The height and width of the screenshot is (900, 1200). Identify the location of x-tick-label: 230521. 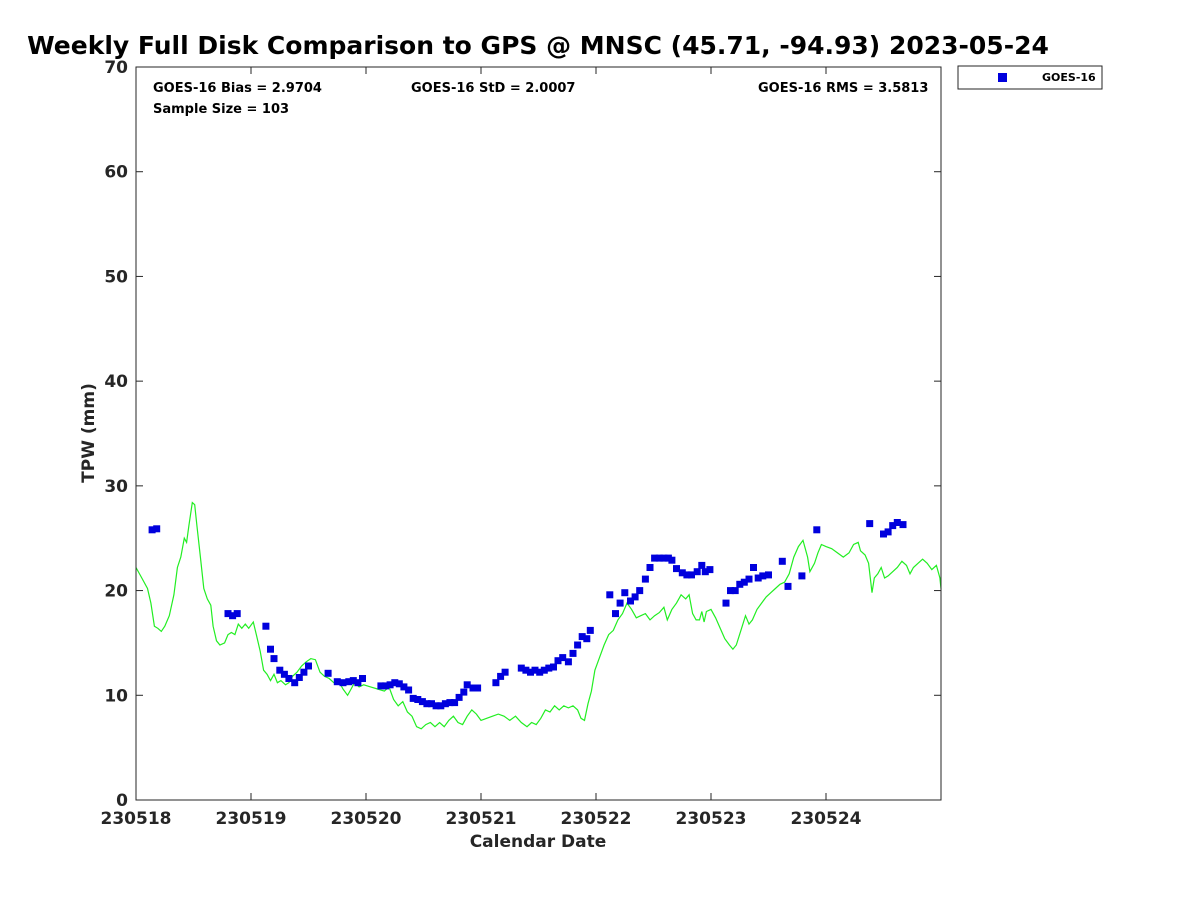
(481, 819).